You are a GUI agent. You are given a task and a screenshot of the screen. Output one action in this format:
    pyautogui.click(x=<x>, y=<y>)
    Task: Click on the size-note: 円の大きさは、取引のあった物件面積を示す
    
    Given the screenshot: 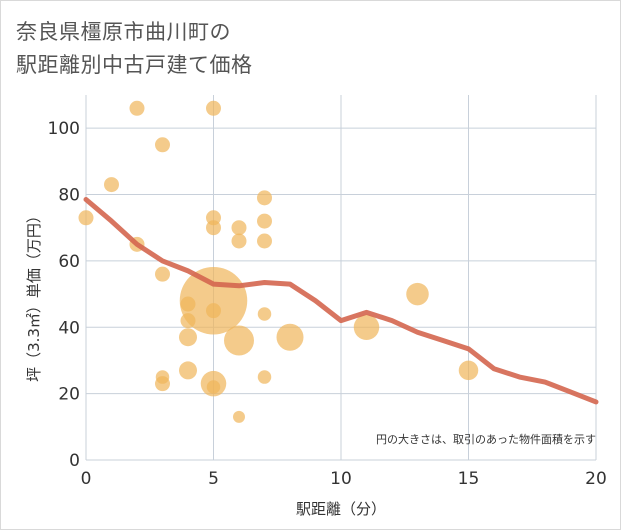 What is the action you would take?
    pyautogui.click(x=486, y=439)
    